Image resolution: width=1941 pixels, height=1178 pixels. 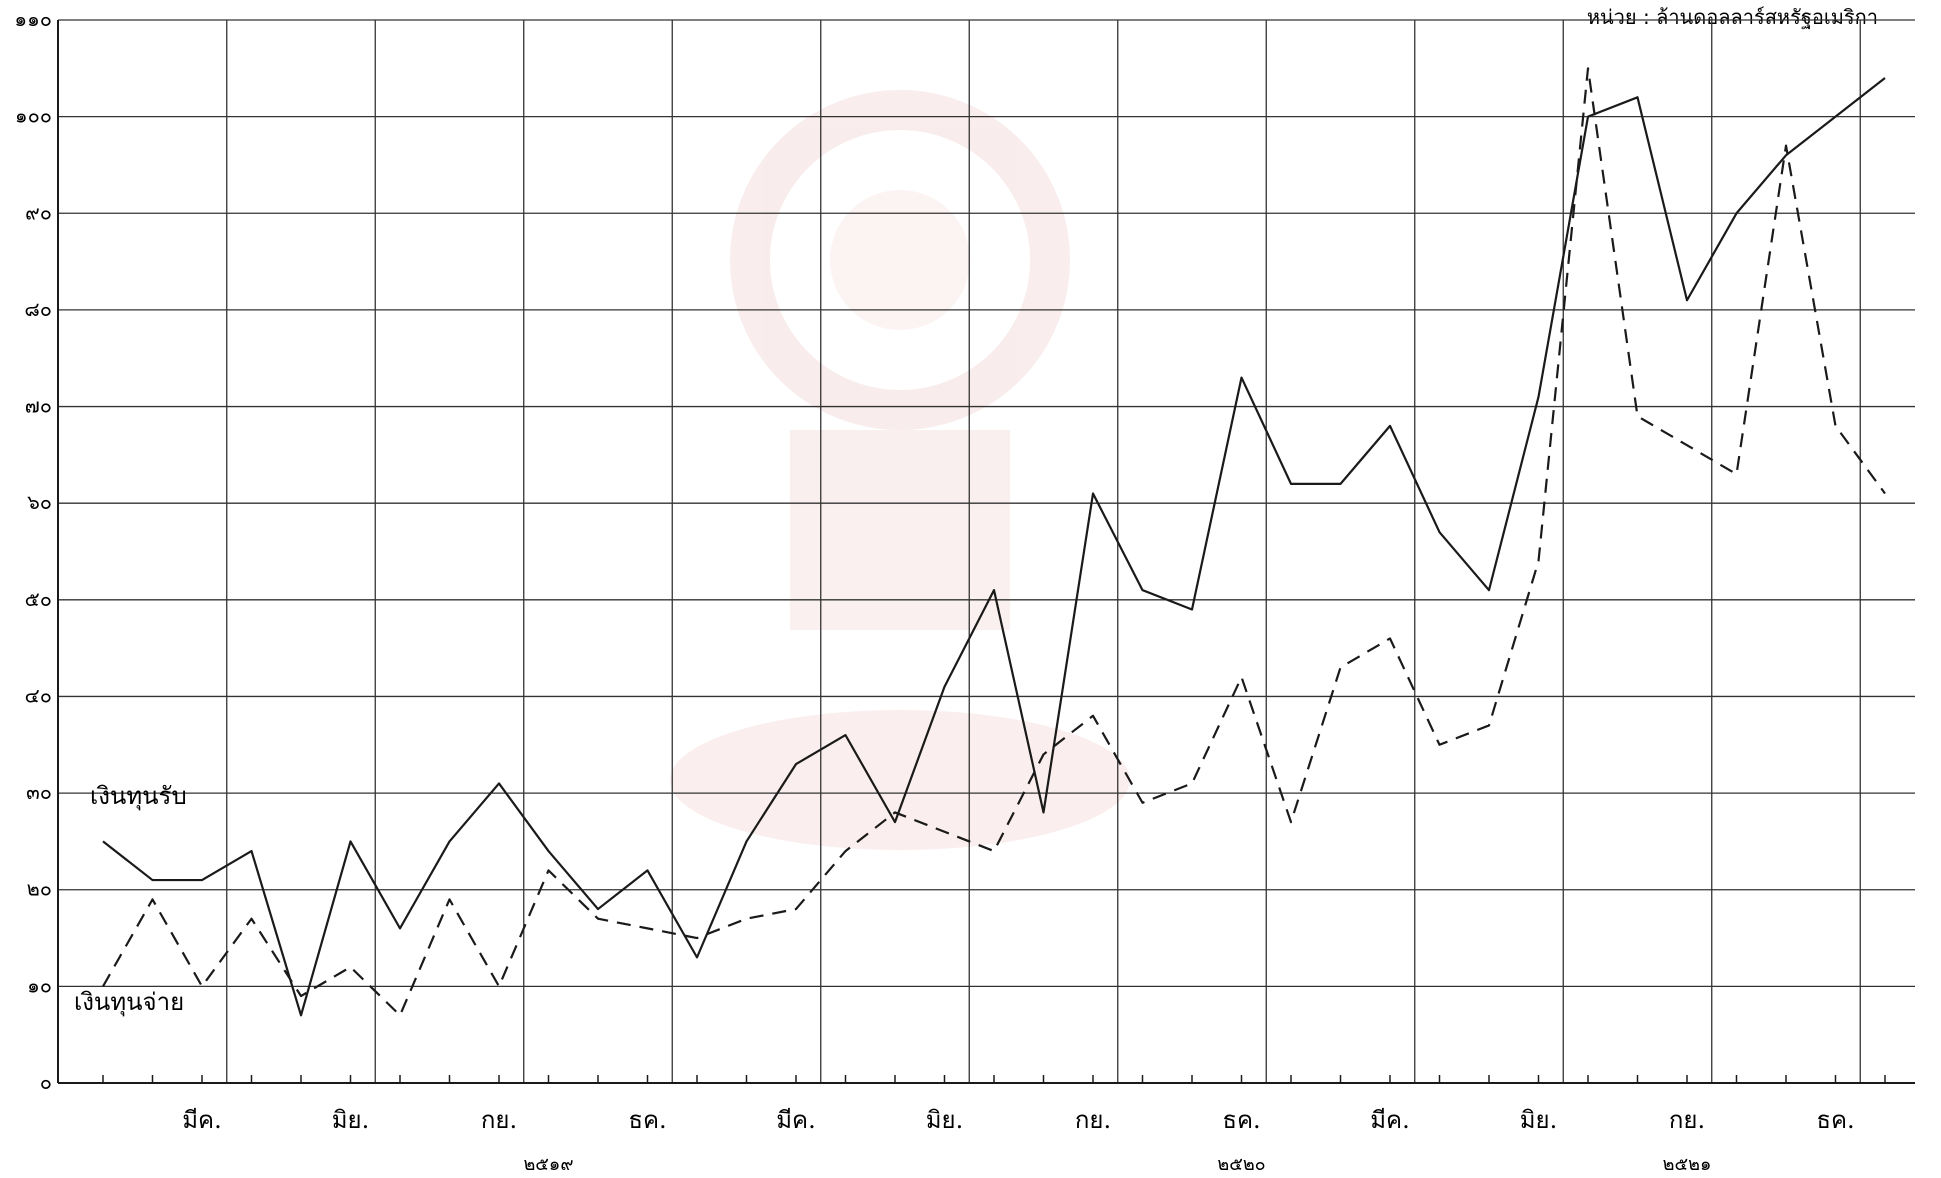 What do you see at coordinates (38, 695) in the screenshot?
I see `y-tick-label: ๔๐` at bounding box center [38, 695].